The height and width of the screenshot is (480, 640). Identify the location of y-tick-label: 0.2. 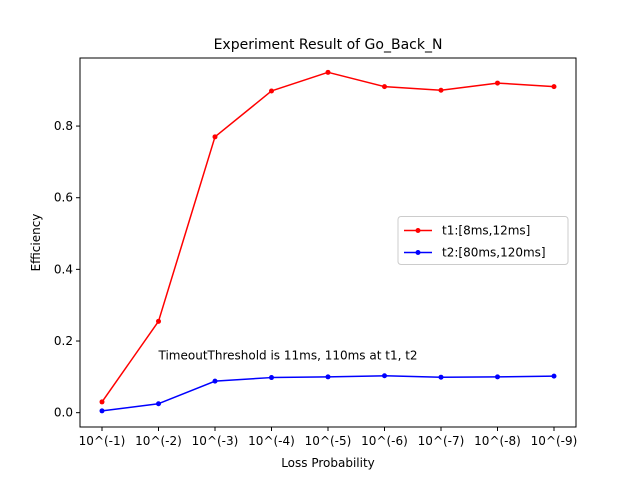
(63, 341).